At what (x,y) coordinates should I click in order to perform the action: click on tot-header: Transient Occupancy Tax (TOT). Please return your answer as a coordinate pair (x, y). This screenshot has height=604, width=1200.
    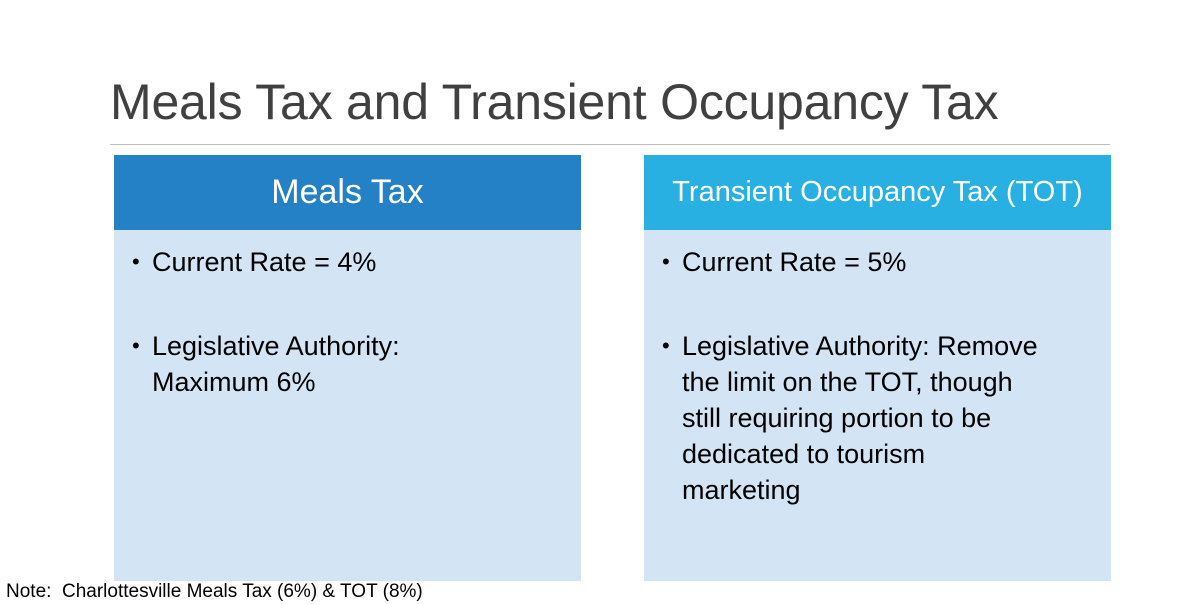
    Looking at the image, I should click on (877, 192).